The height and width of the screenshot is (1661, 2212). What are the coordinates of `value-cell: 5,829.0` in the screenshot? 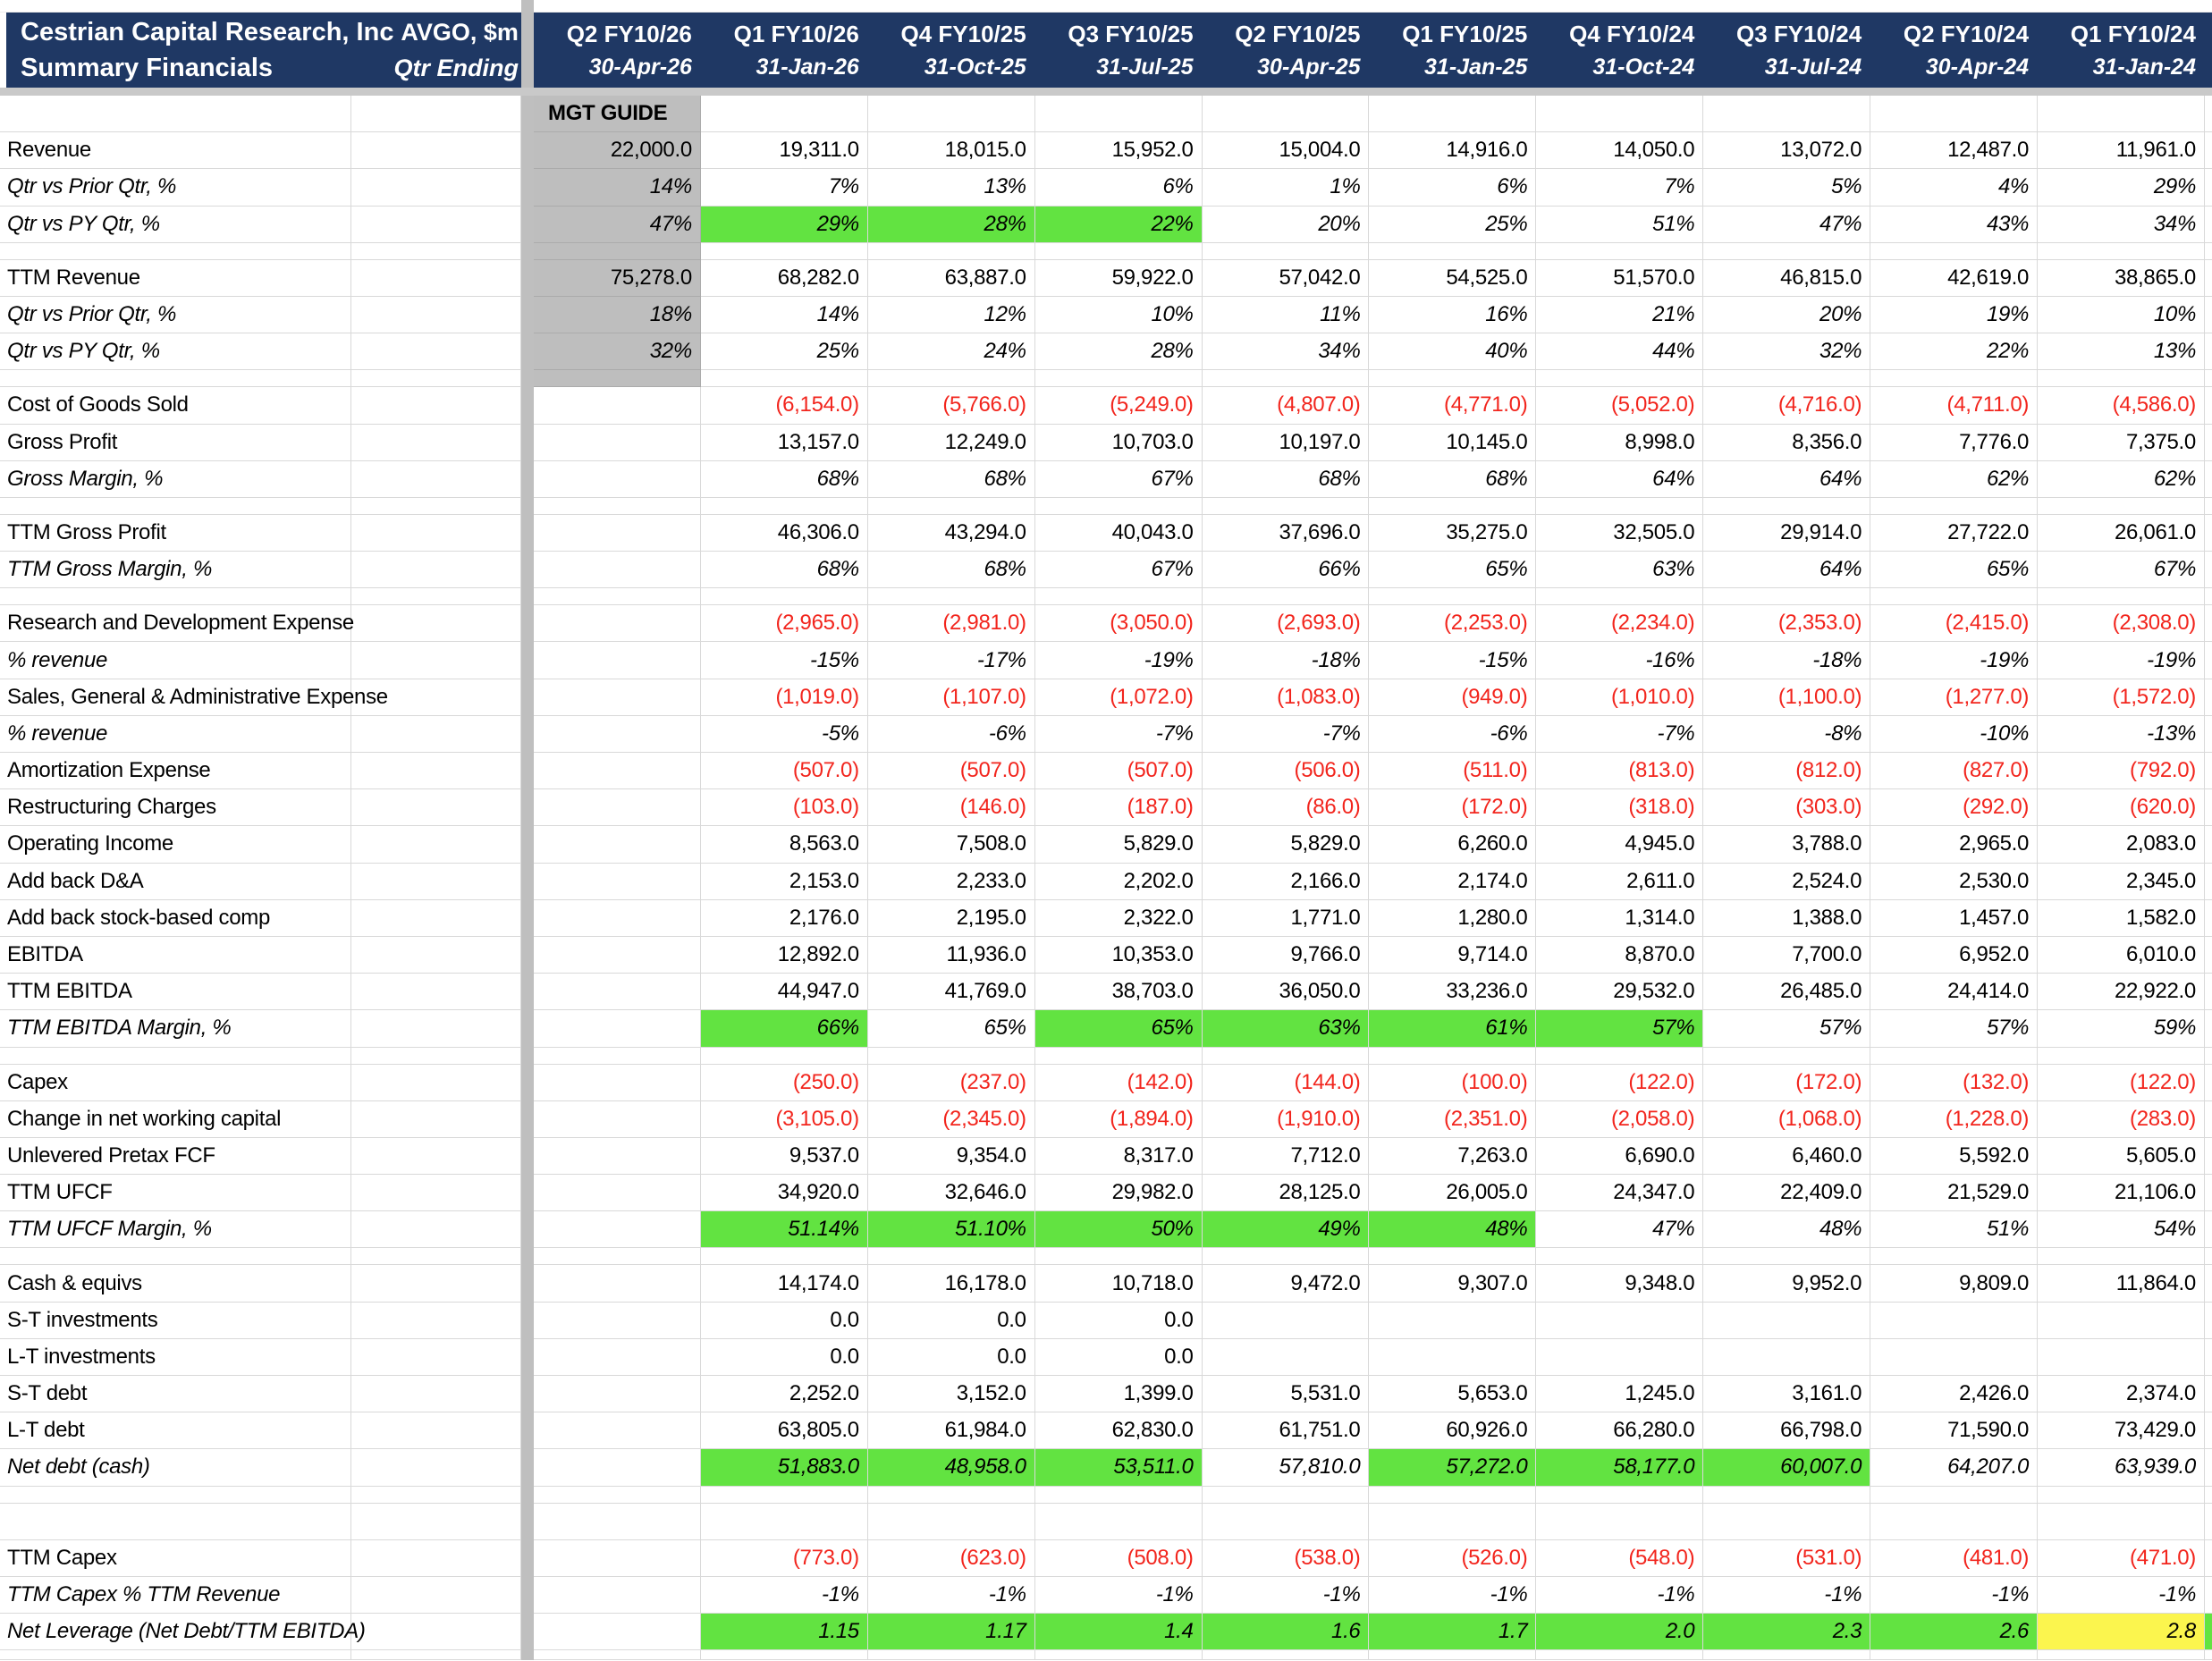 It's located at (1286, 845).